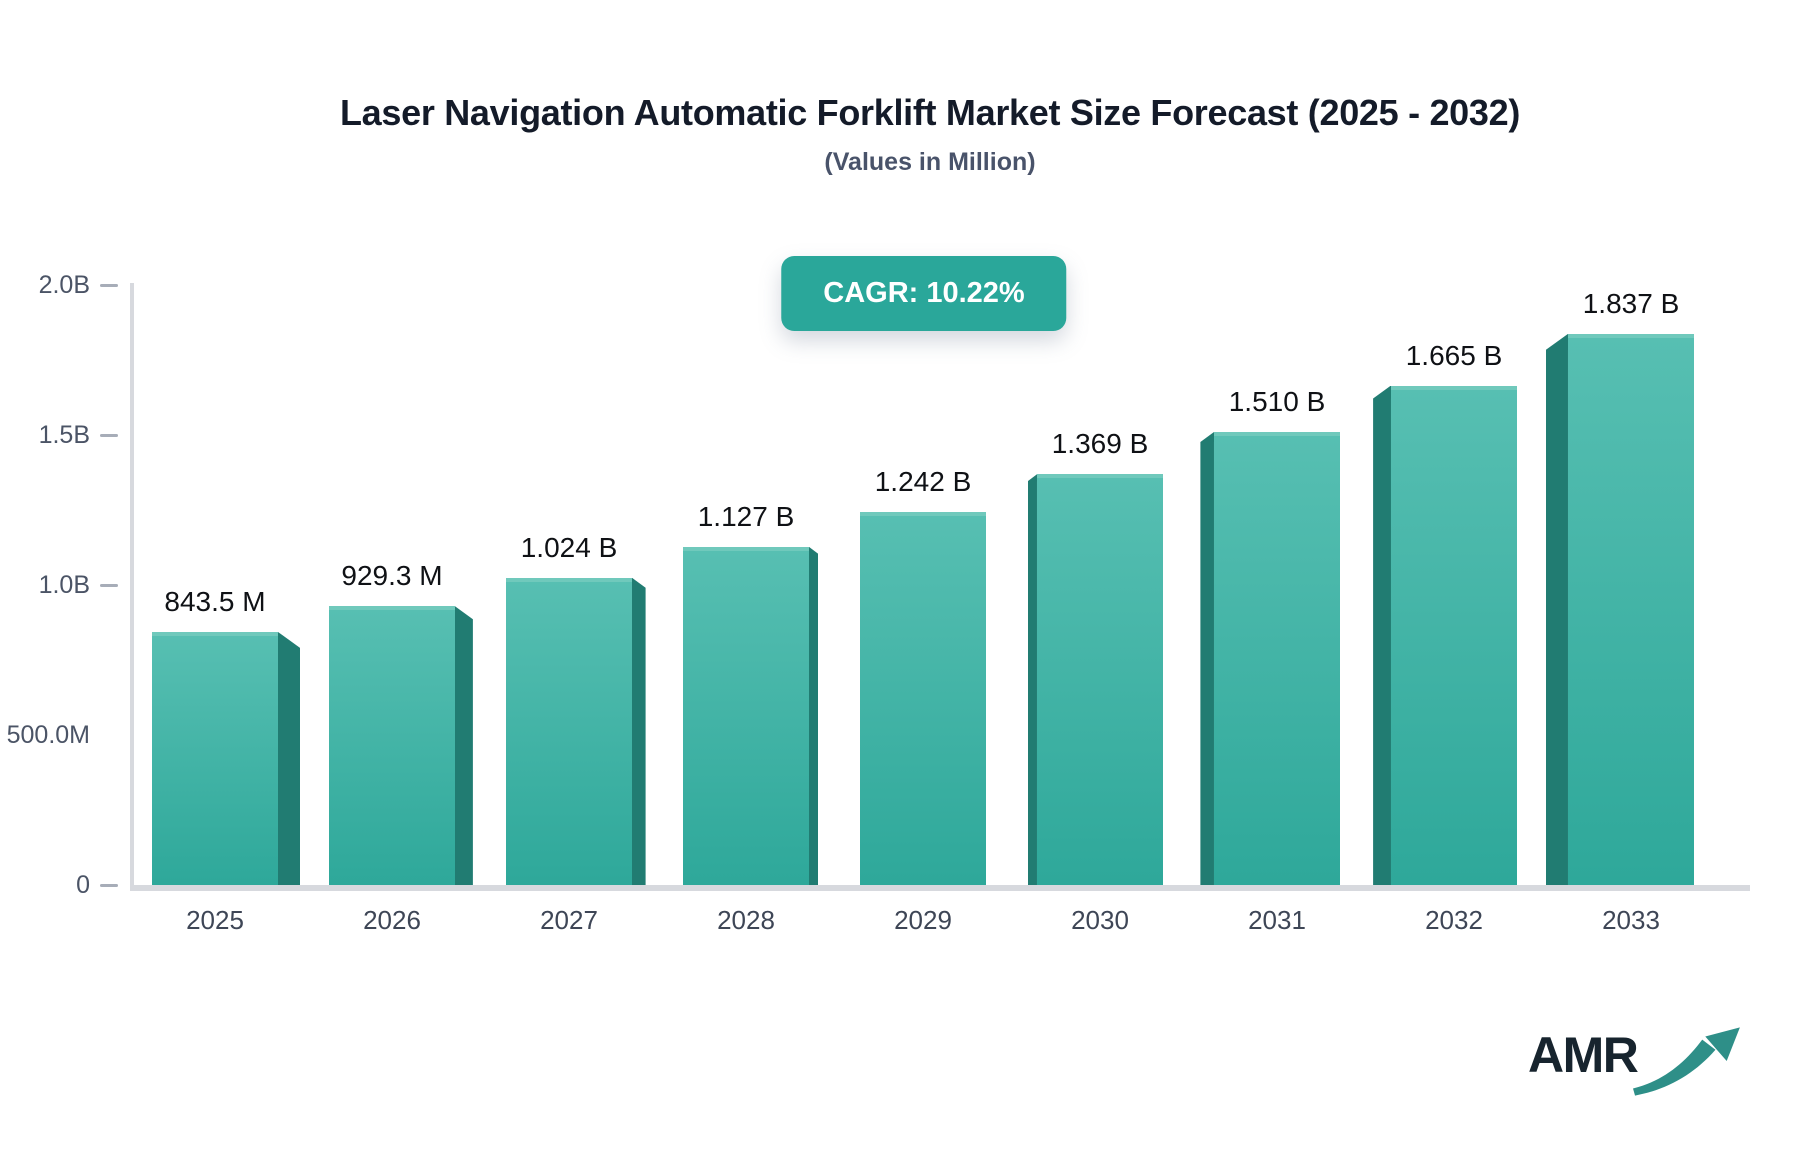 This screenshot has height=1156, width=1800. Describe the element at coordinates (746, 920) in the screenshot. I see `x-axis-label-2028: 2028` at that location.